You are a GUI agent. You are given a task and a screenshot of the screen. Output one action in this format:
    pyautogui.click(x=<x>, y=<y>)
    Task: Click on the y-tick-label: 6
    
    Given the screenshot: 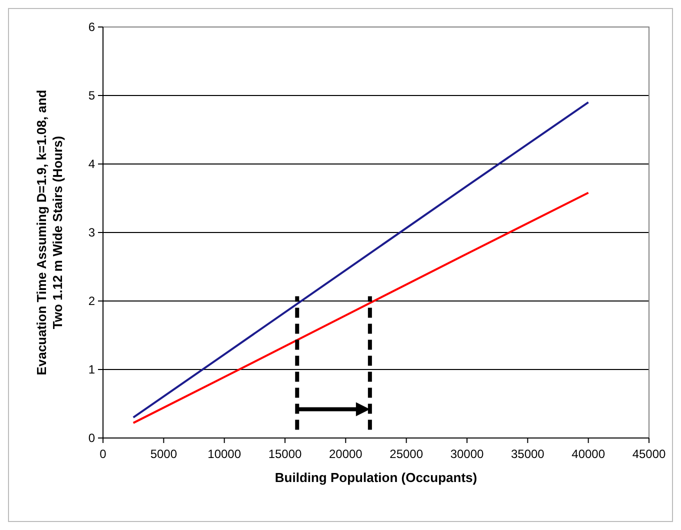 What is the action you would take?
    pyautogui.click(x=92, y=27)
    